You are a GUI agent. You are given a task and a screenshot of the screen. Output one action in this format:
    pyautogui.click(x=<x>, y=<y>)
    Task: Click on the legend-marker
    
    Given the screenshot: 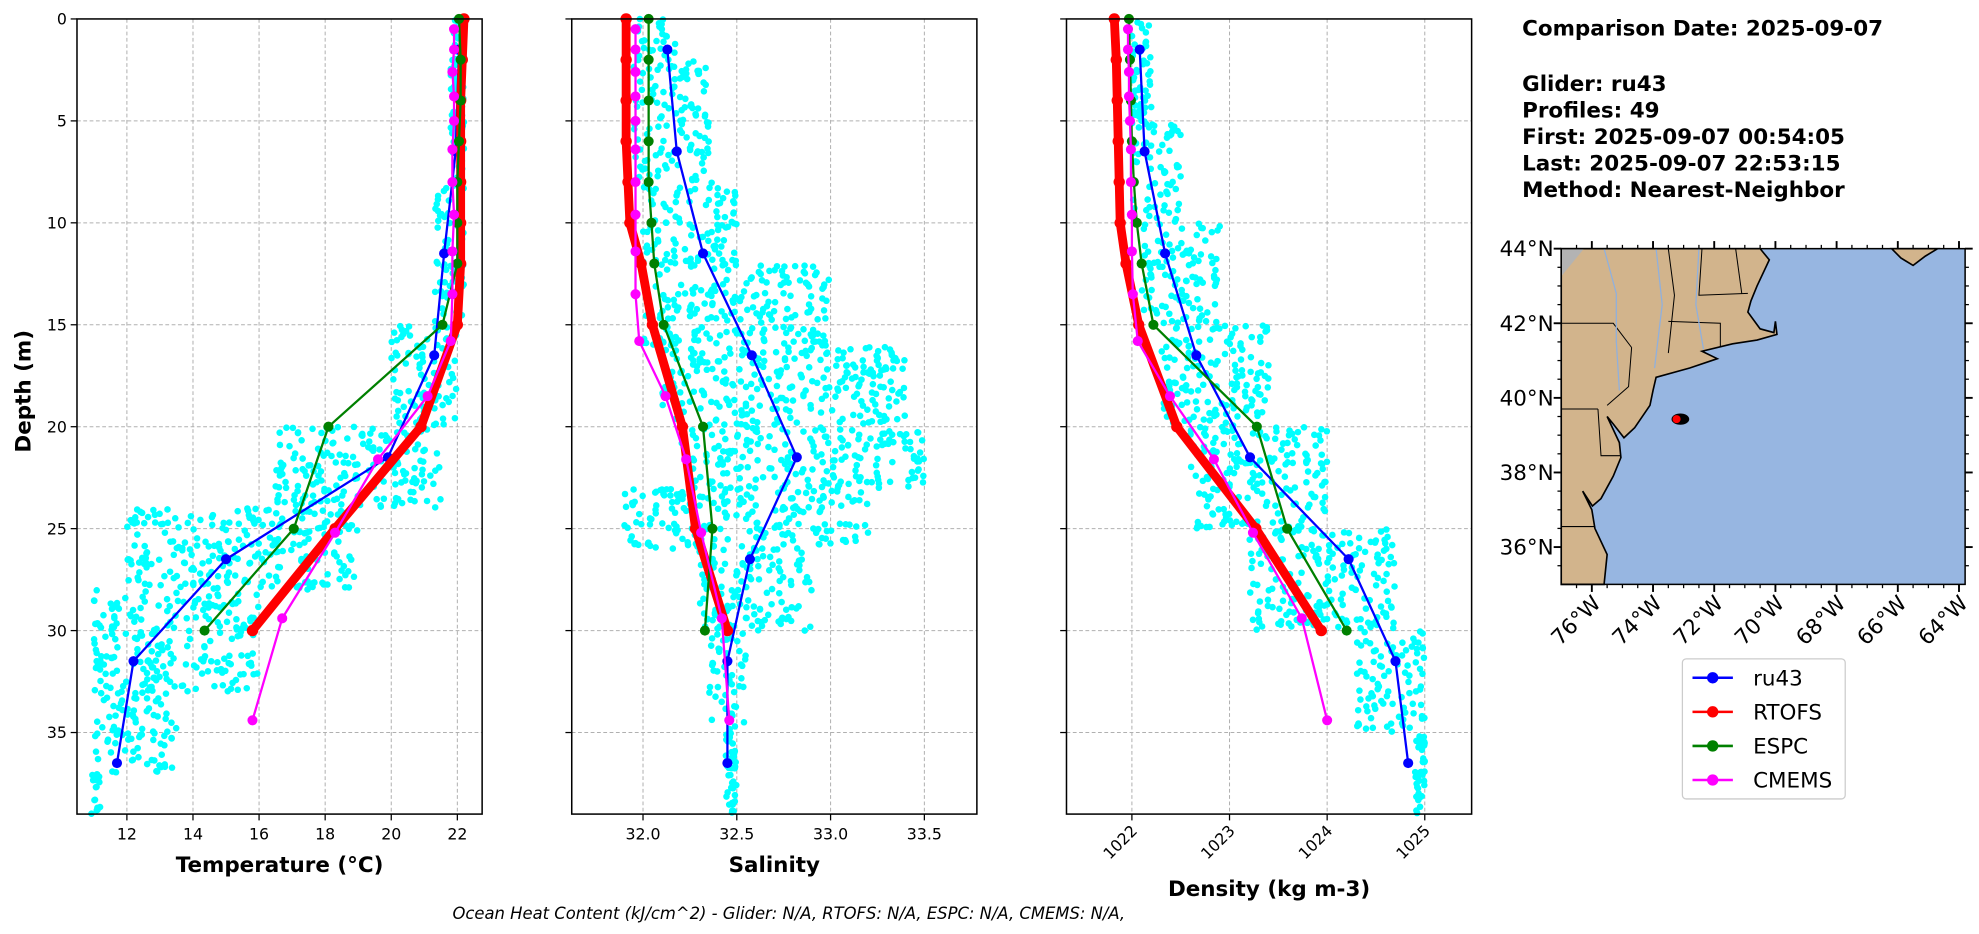 What is the action you would take?
    pyautogui.click(x=1713, y=678)
    